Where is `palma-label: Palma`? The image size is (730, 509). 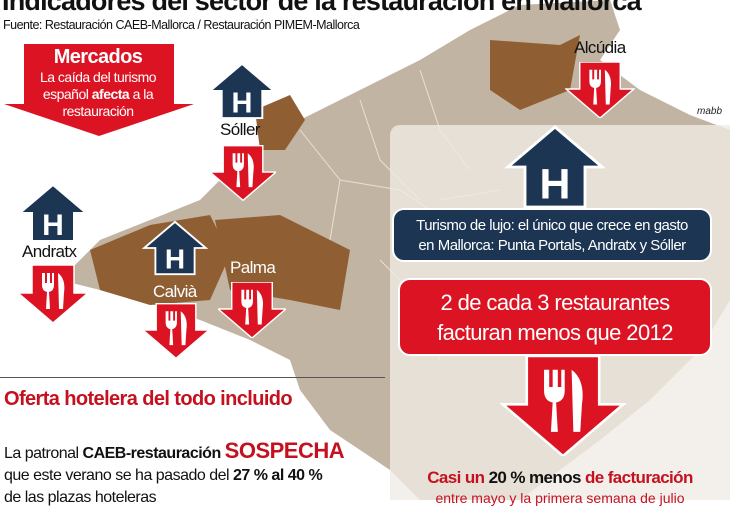
palma-label: Palma is located at coordinates (253, 267).